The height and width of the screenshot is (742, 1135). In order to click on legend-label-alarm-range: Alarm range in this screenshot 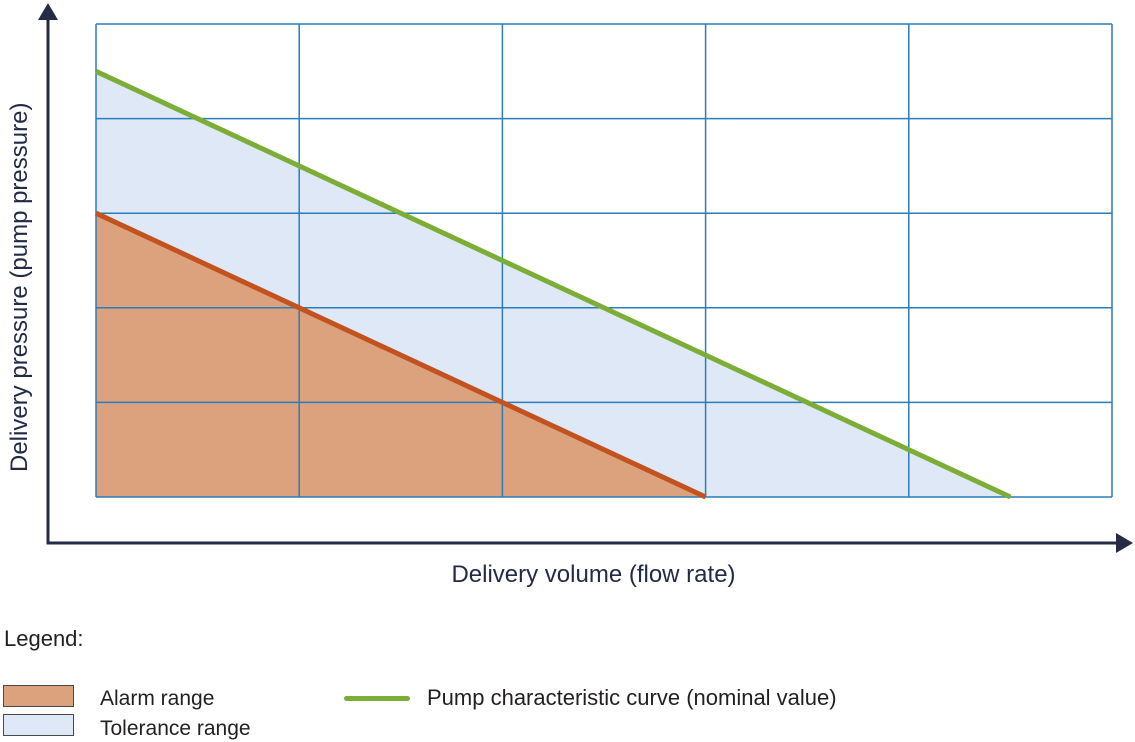, I will do `click(157, 698)`.